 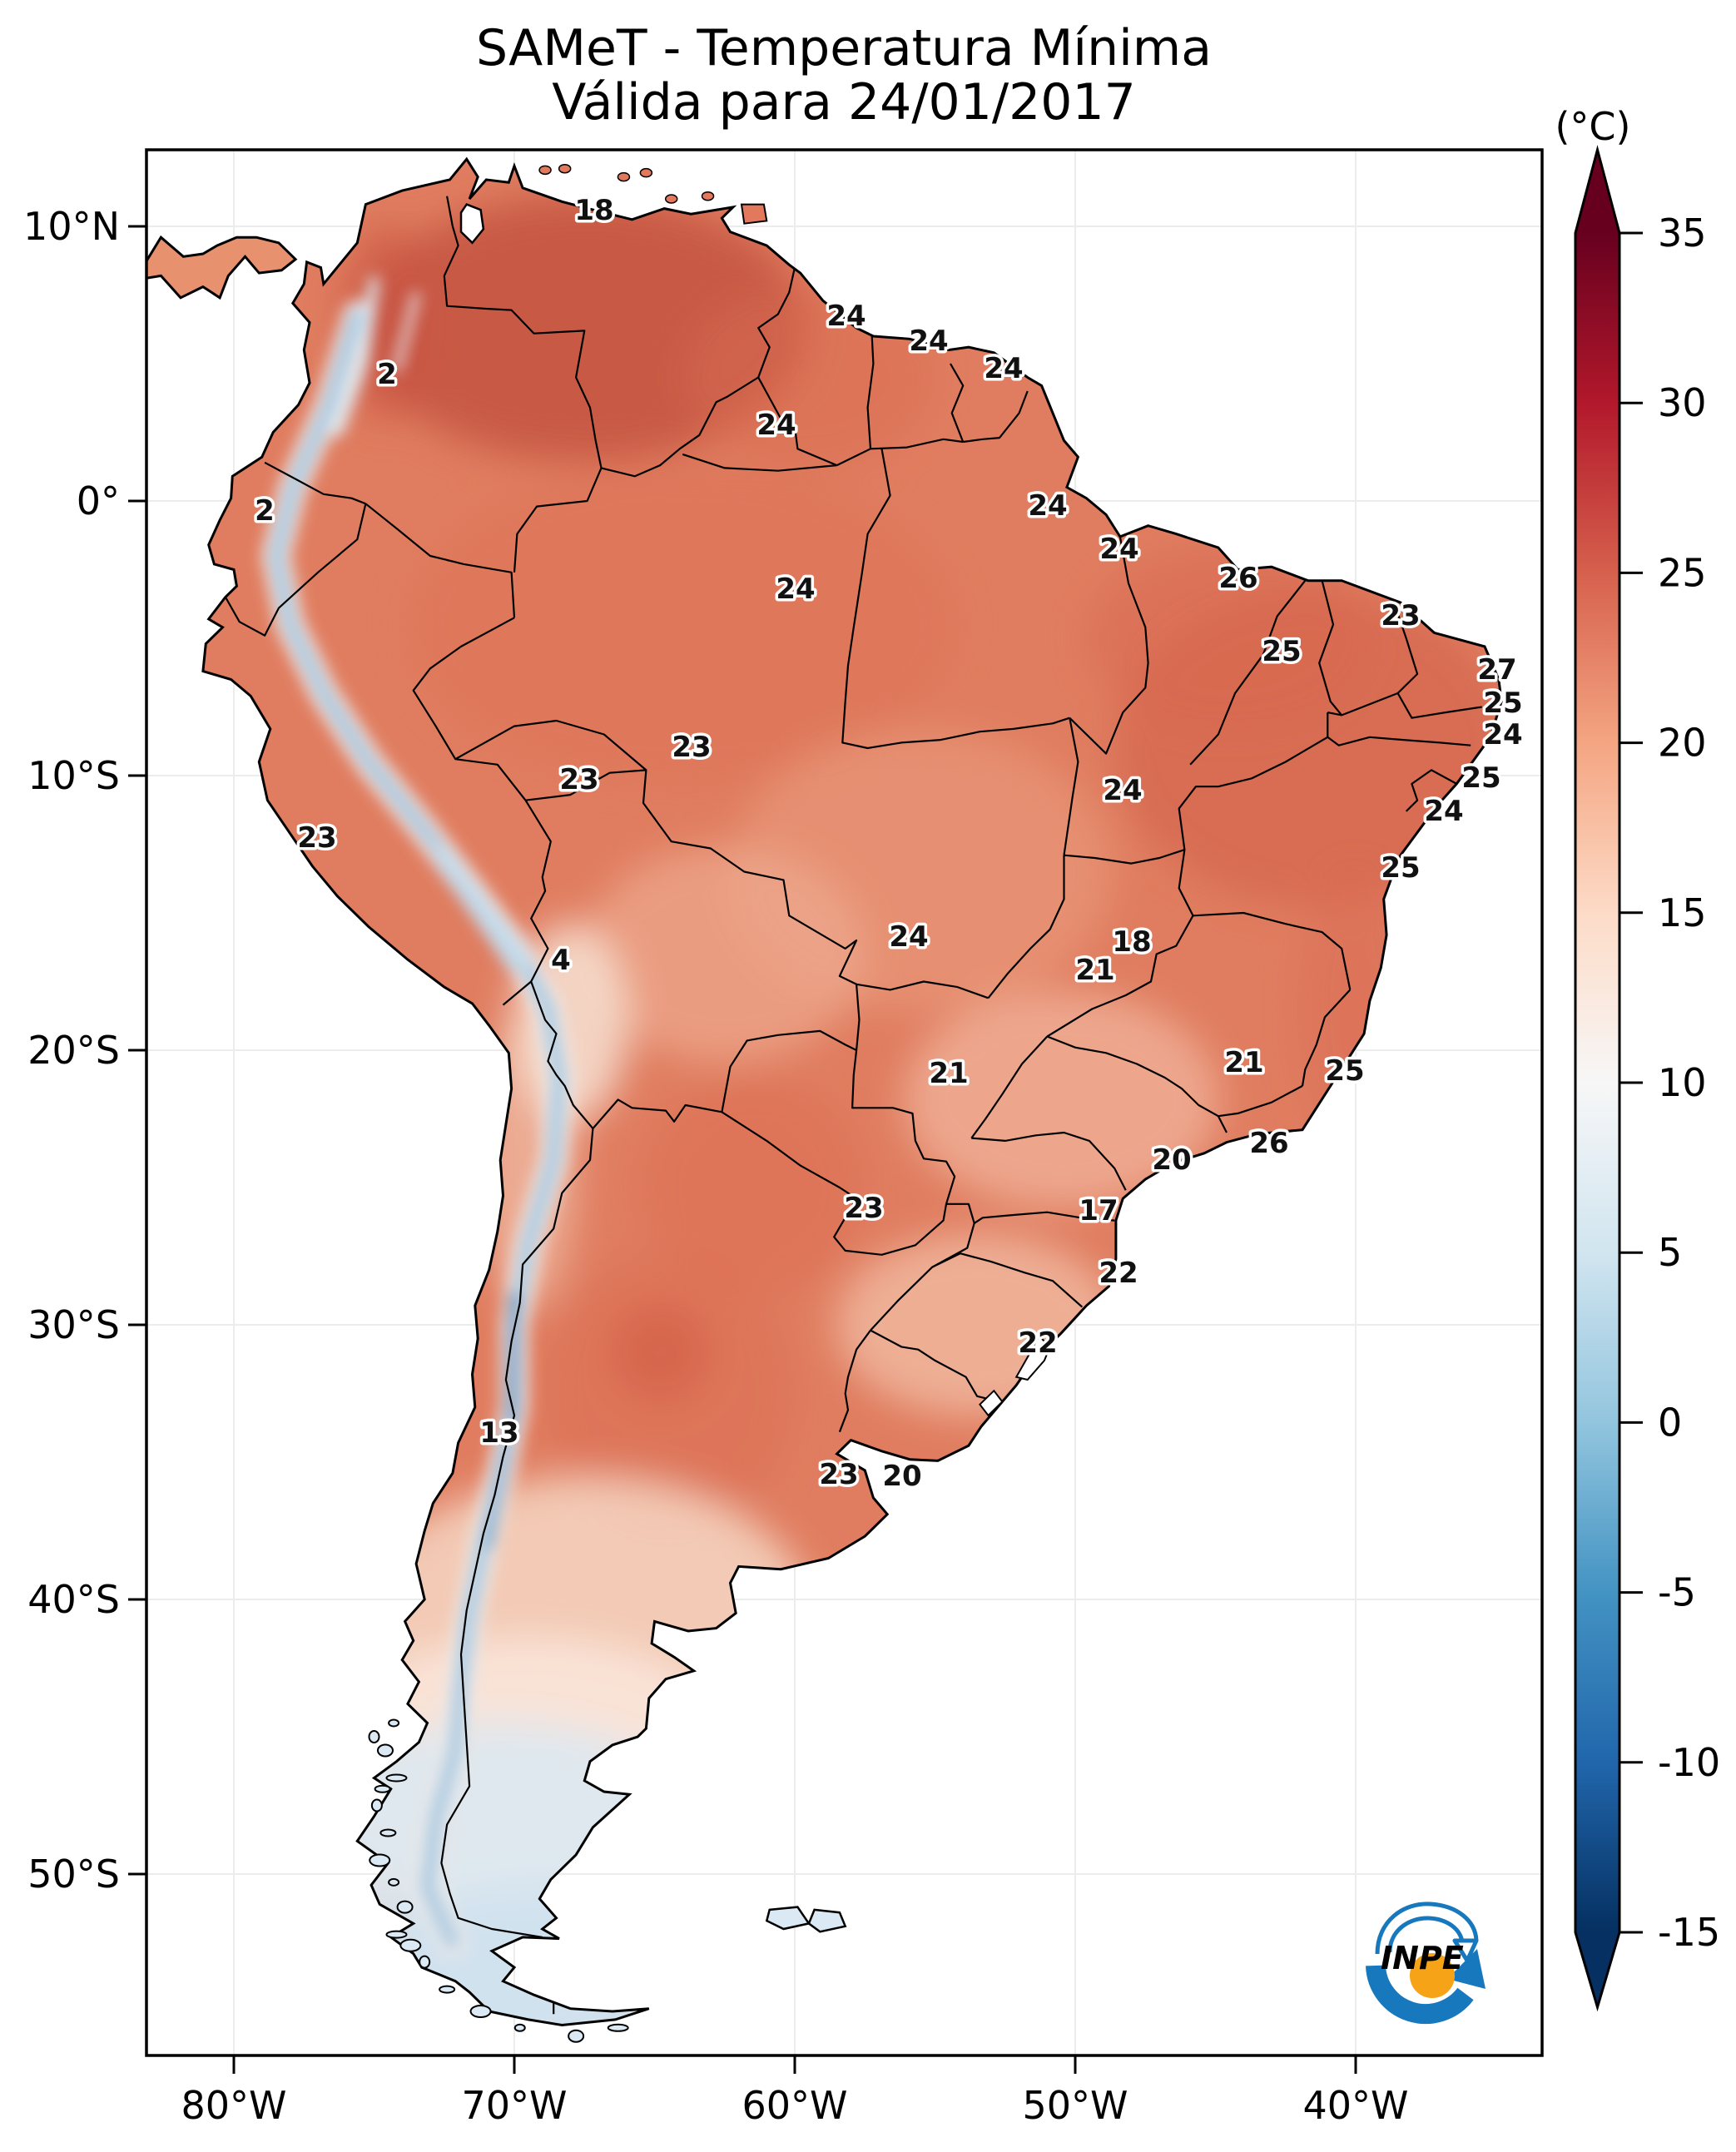 What do you see at coordinates (1466, 1950) in the screenshot?
I see `inpe-logo-hollow-arrow` at bounding box center [1466, 1950].